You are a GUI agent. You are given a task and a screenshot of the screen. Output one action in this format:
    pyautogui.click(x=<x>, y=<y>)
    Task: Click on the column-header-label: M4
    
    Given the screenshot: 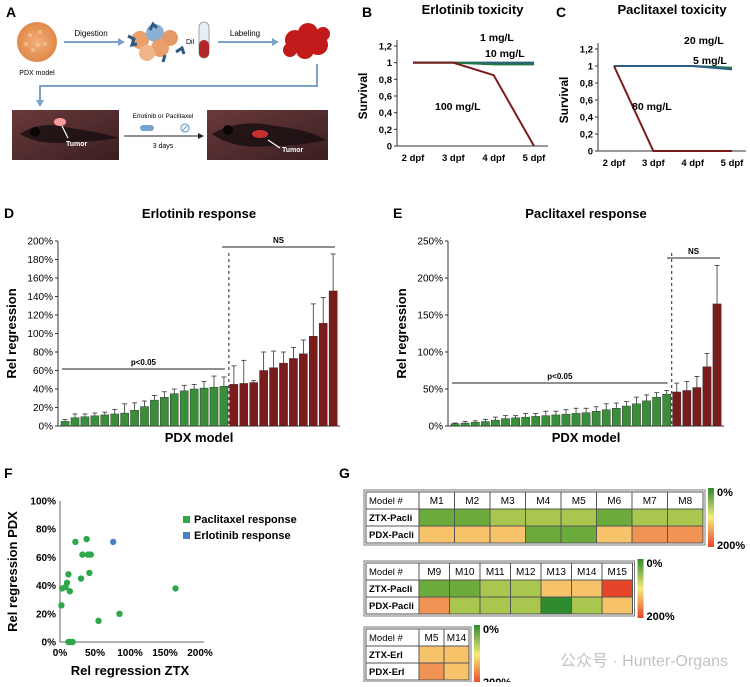 What is the action you would take?
    pyautogui.click(x=543, y=501)
    